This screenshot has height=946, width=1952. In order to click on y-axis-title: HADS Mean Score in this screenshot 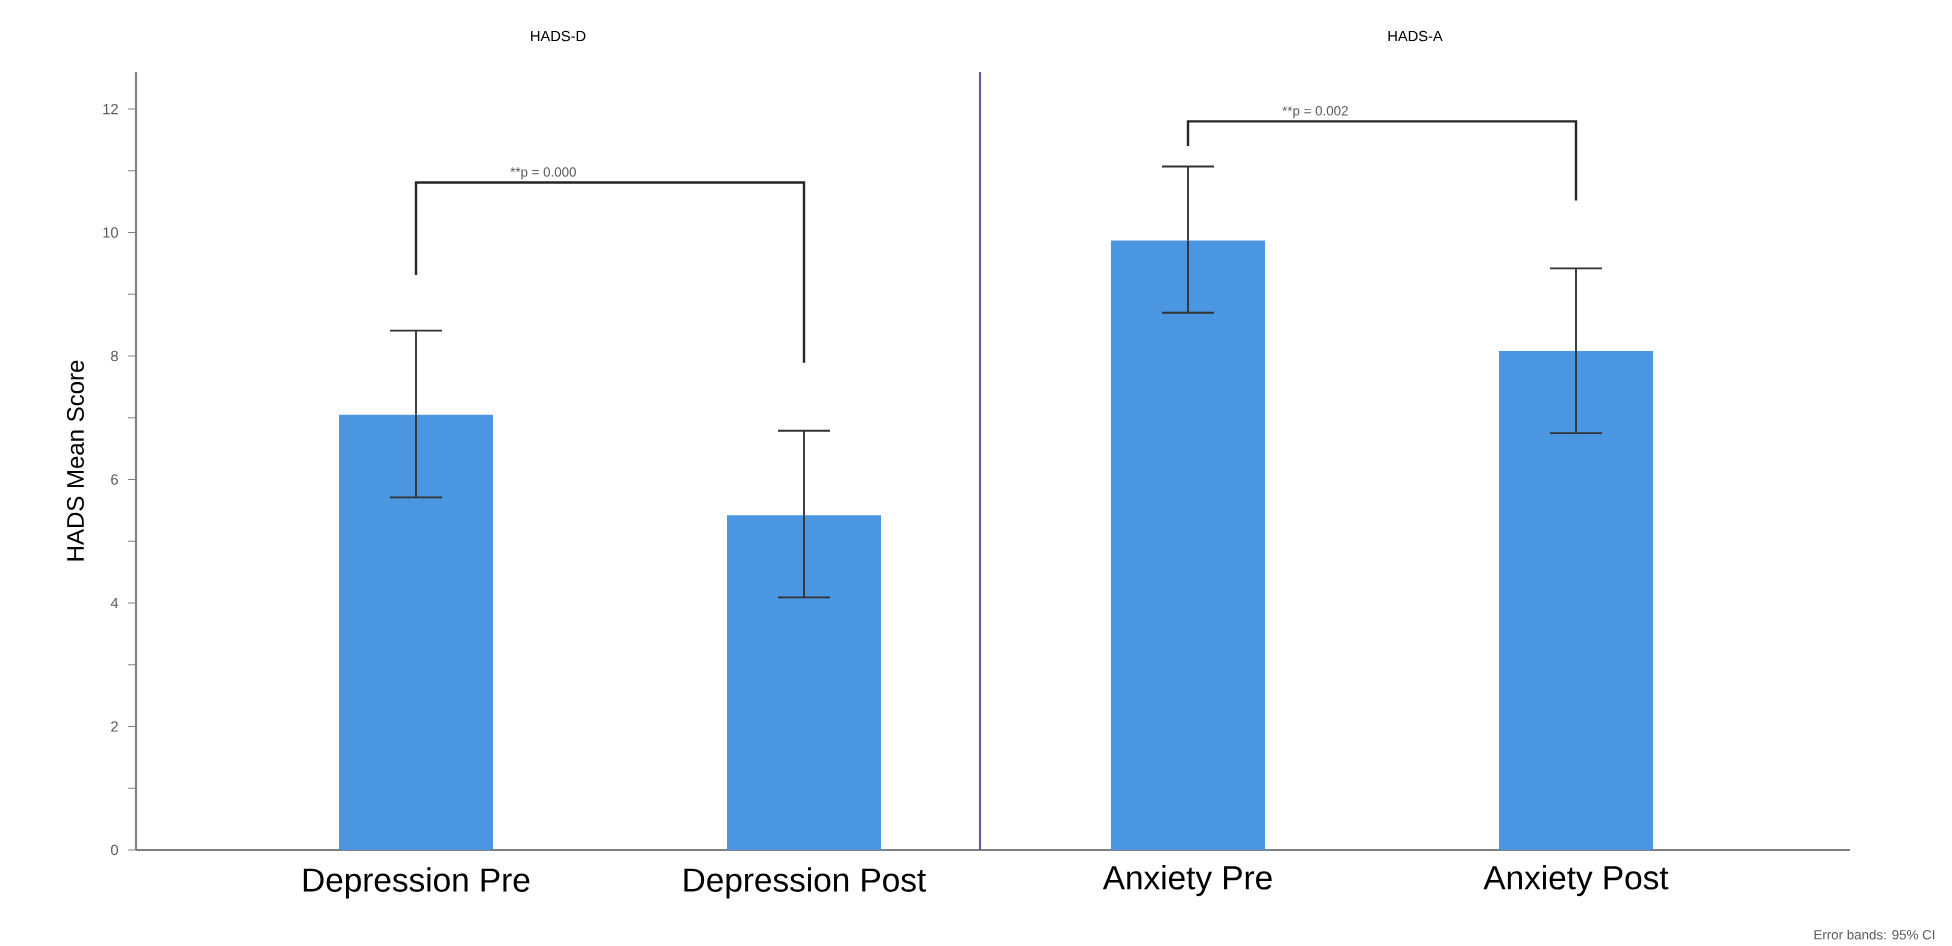, I will do `click(75, 460)`.